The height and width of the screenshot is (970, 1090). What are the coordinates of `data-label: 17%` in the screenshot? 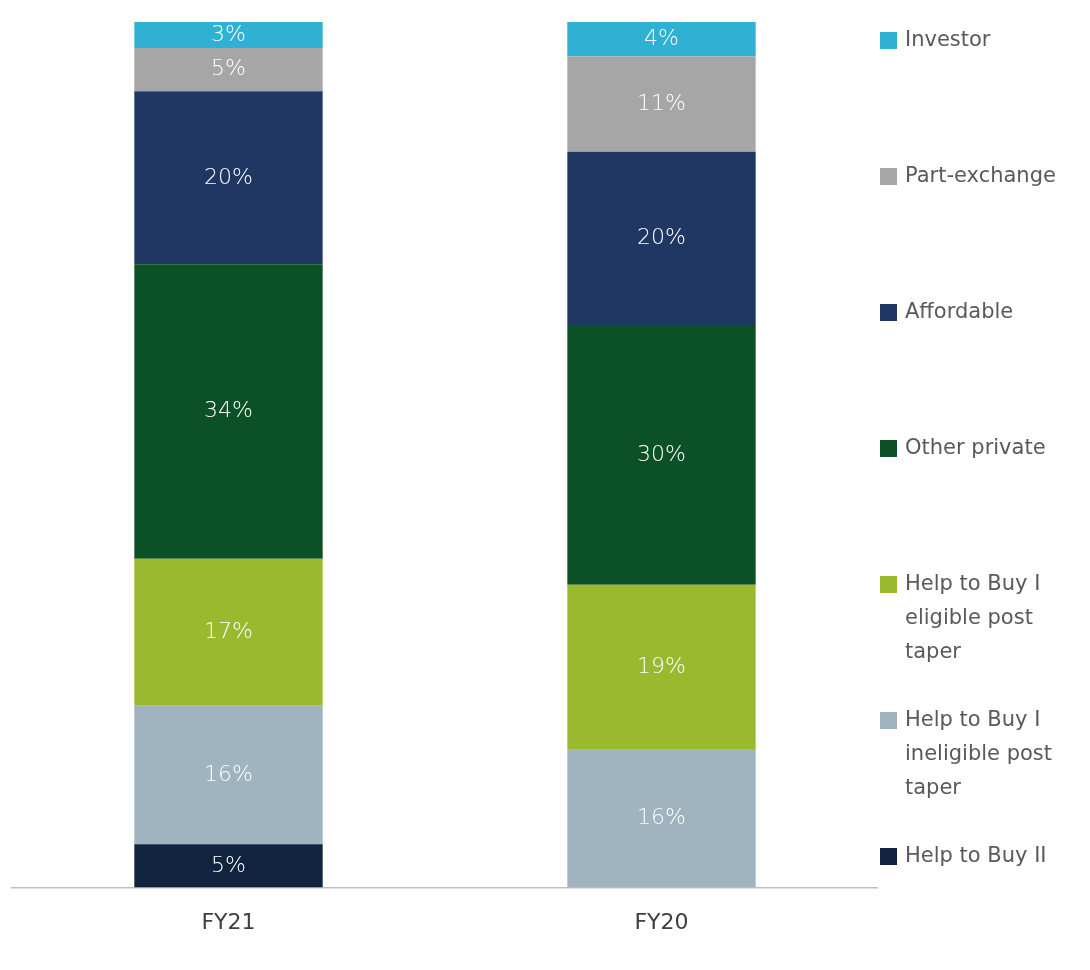 It's located at (228, 630).